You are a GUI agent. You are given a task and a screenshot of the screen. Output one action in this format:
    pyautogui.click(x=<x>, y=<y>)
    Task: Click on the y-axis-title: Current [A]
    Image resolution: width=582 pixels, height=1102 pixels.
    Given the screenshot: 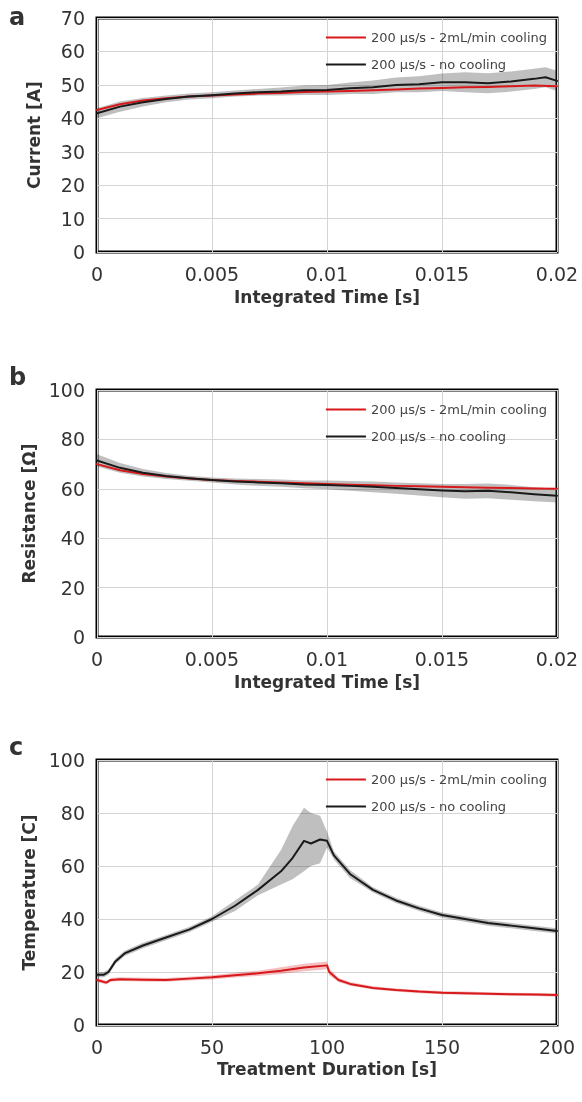 What is the action you would take?
    pyautogui.click(x=33, y=135)
    